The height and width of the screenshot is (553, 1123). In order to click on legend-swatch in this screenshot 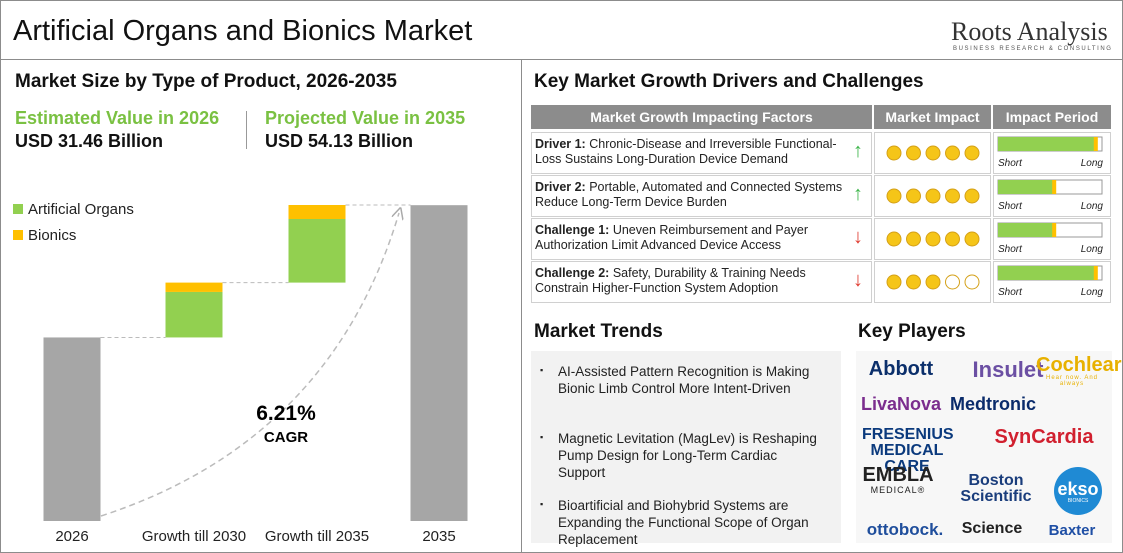, I will do `click(18, 209)`.